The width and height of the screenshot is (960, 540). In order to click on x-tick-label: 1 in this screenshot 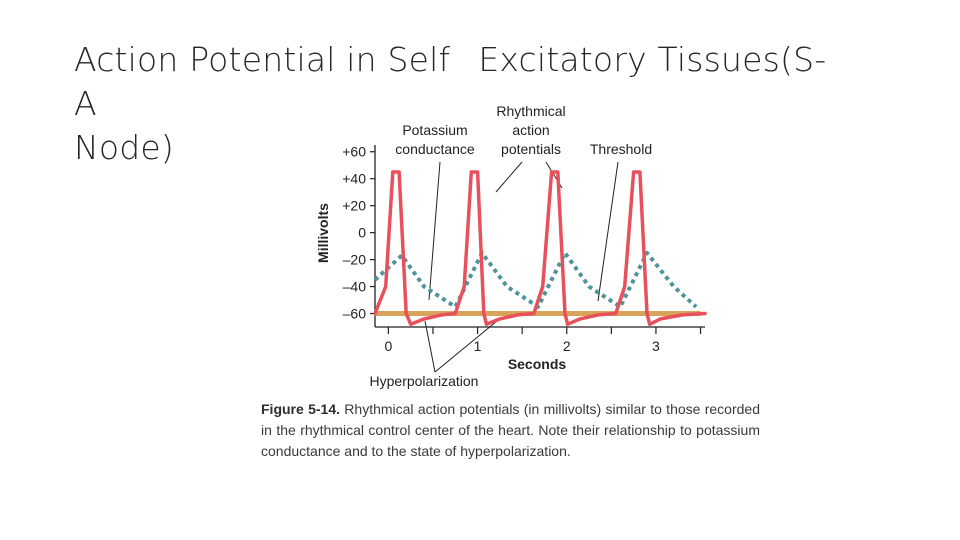, I will do `click(478, 346)`.